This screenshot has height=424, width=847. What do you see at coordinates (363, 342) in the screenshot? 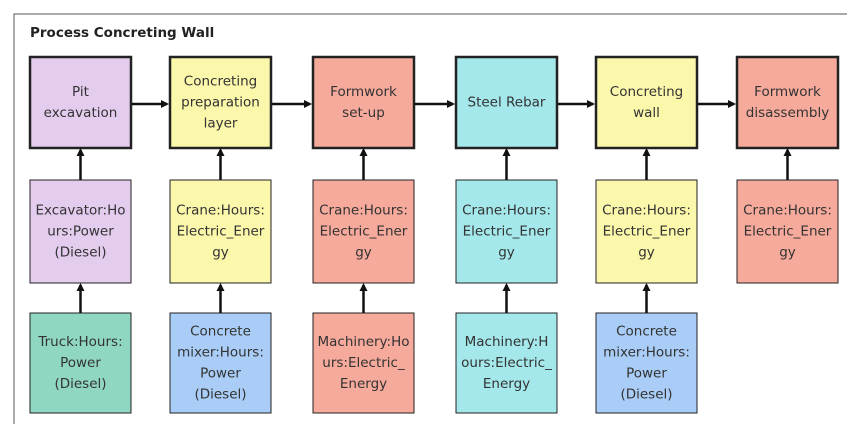
I see `box-label: Machinery:Ho` at bounding box center [363, 342].